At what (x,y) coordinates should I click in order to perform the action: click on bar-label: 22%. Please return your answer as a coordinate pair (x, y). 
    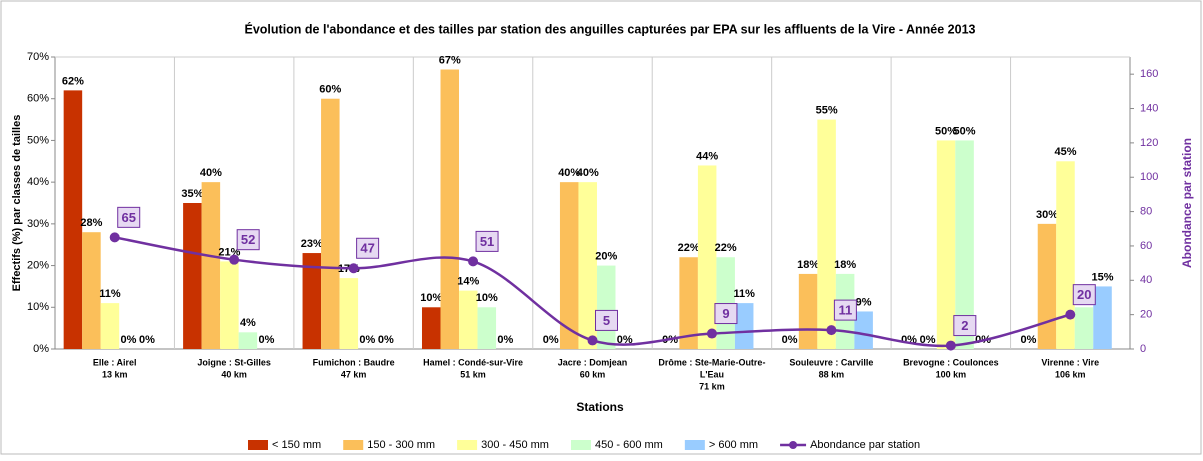
    Looking at the image, I should click on (689, 248).